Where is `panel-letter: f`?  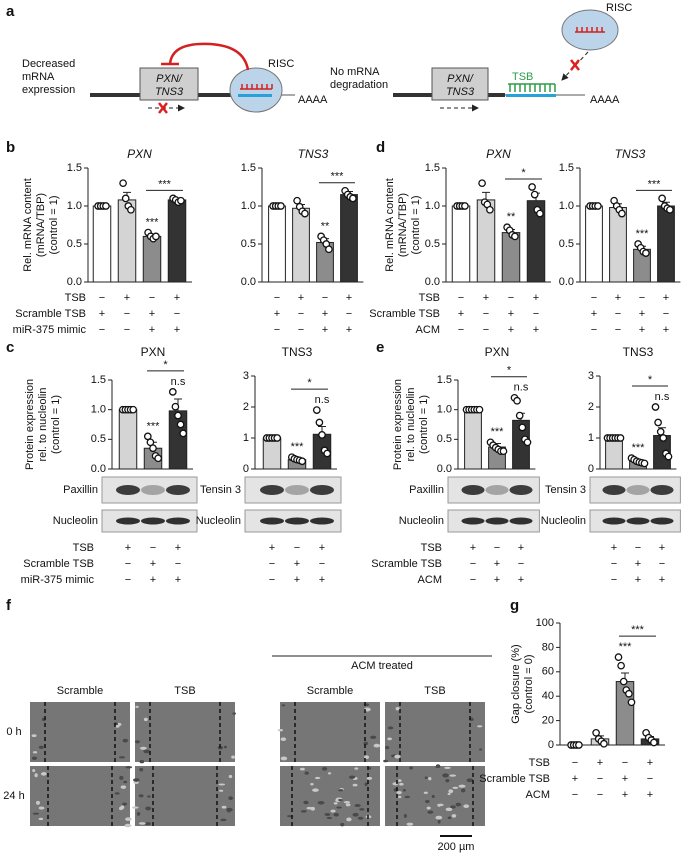
panel-letter: f is located at coordinates (9, 605).